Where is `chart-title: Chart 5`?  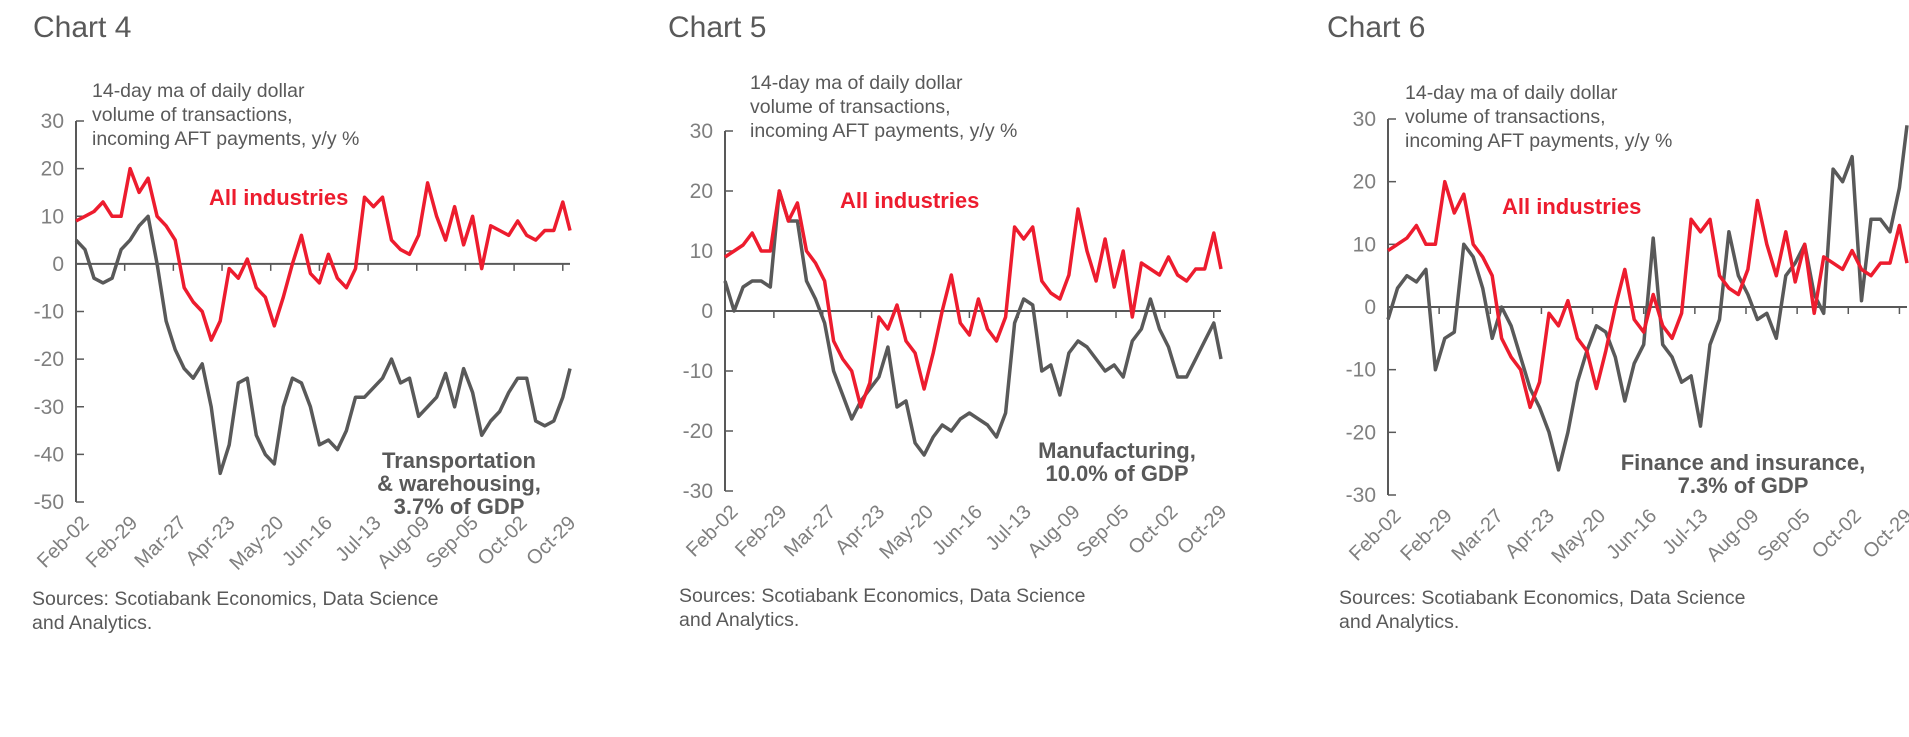
chart-title: Chart 5 is located at coordinates (717, 27).